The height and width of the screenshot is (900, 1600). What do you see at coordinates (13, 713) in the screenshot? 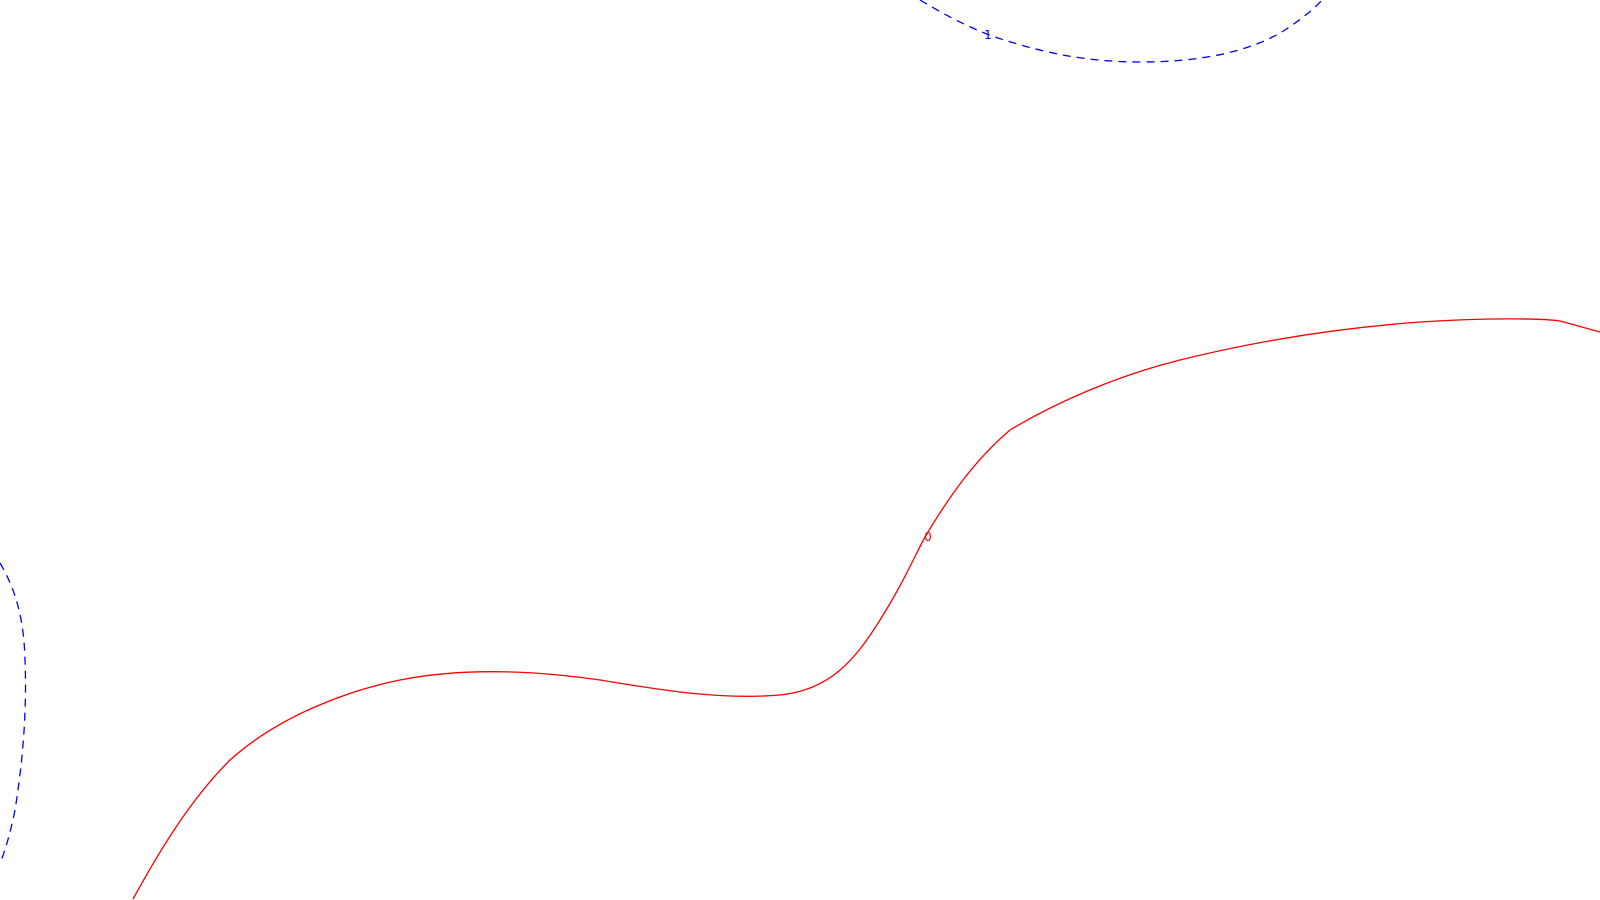
I see `contour-line-left` at bounding box center [13, 713].